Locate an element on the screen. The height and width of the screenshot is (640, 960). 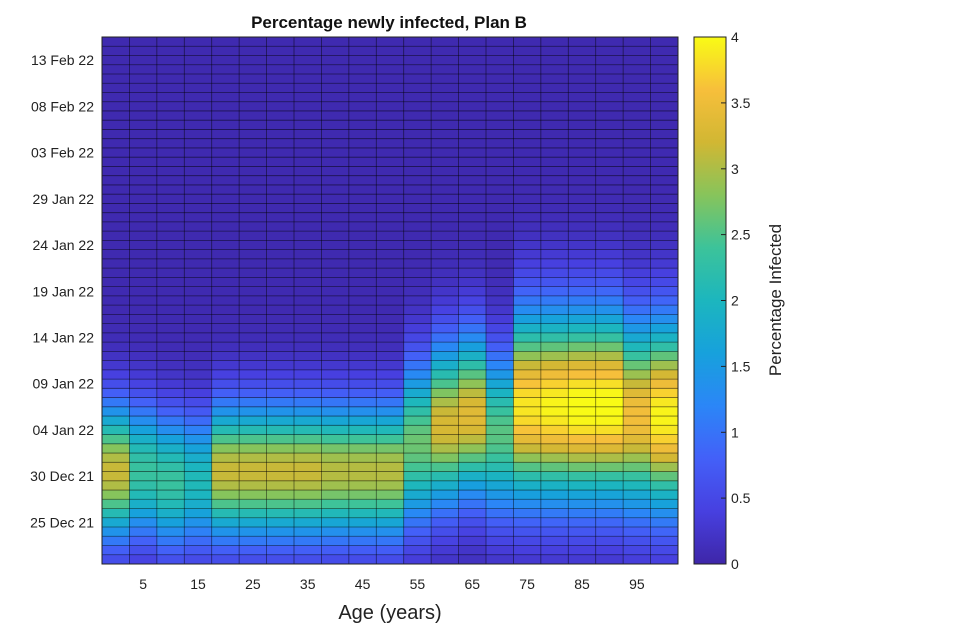
y-tick-label: 08 Feb 22 is located at coordinates (62, 106).